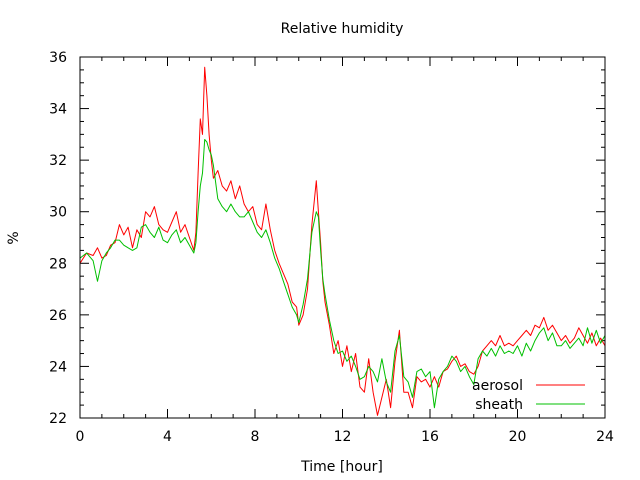  Describe the element at coordinates (58, 264) in the screenshot. I see `y-tick-label: 28` at that location.